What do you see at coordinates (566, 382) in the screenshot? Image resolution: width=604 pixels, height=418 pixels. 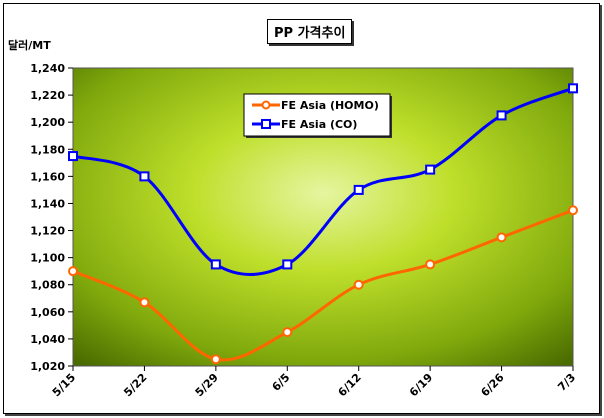 I see `x-tick-label: 7/3` at bounding box center [566, 382].